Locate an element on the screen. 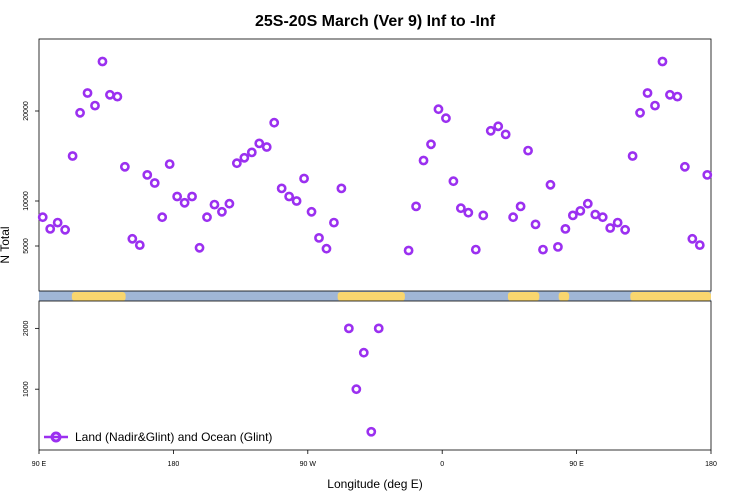 The image size is (750, 500). x-axis-label: Longitude (deg E) is located at coordinates (374, 484).